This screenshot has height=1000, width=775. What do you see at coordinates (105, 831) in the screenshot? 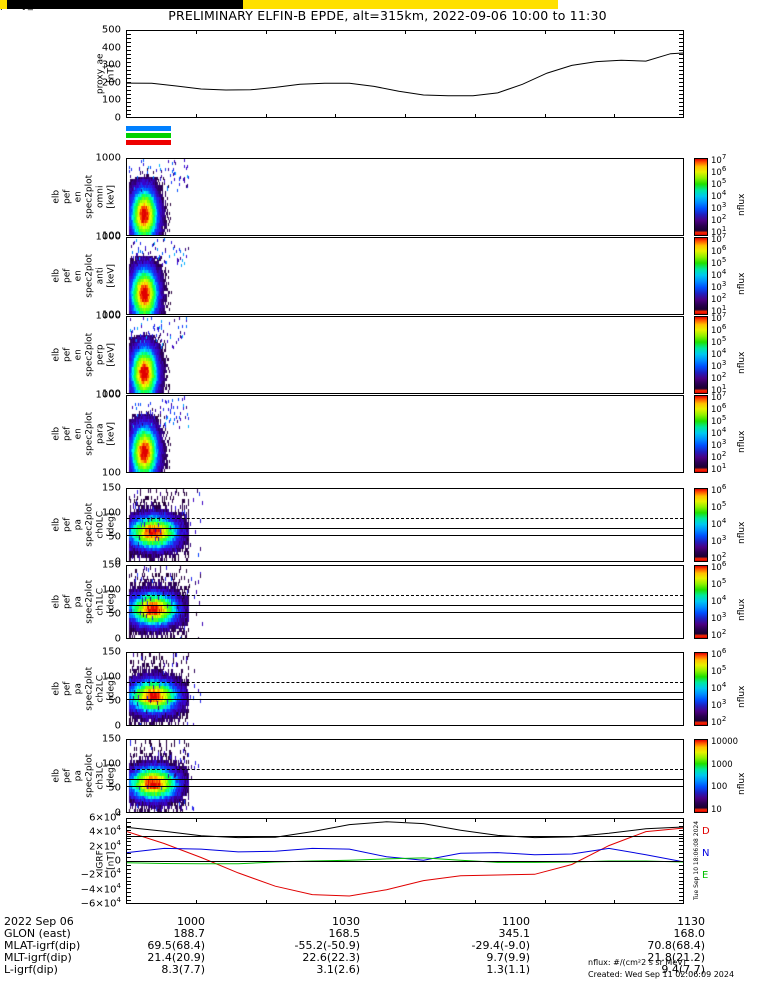
I see `igrf-ytick: 4×10⁴` at bounding box center [105, 831].